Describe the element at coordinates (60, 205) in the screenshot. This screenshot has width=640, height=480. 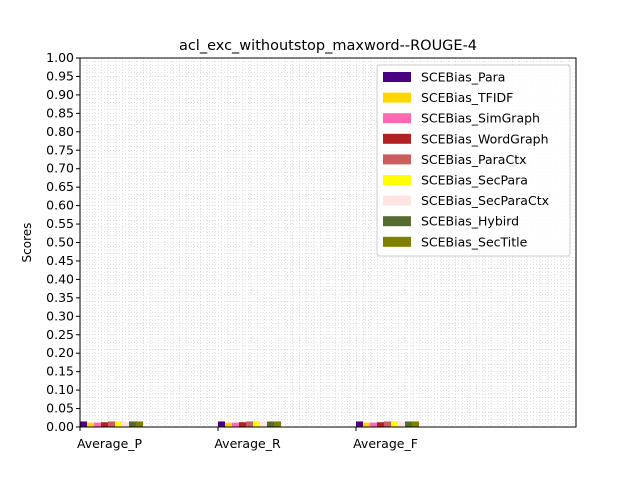
I see `y-tick-label: 0.60` at that location.